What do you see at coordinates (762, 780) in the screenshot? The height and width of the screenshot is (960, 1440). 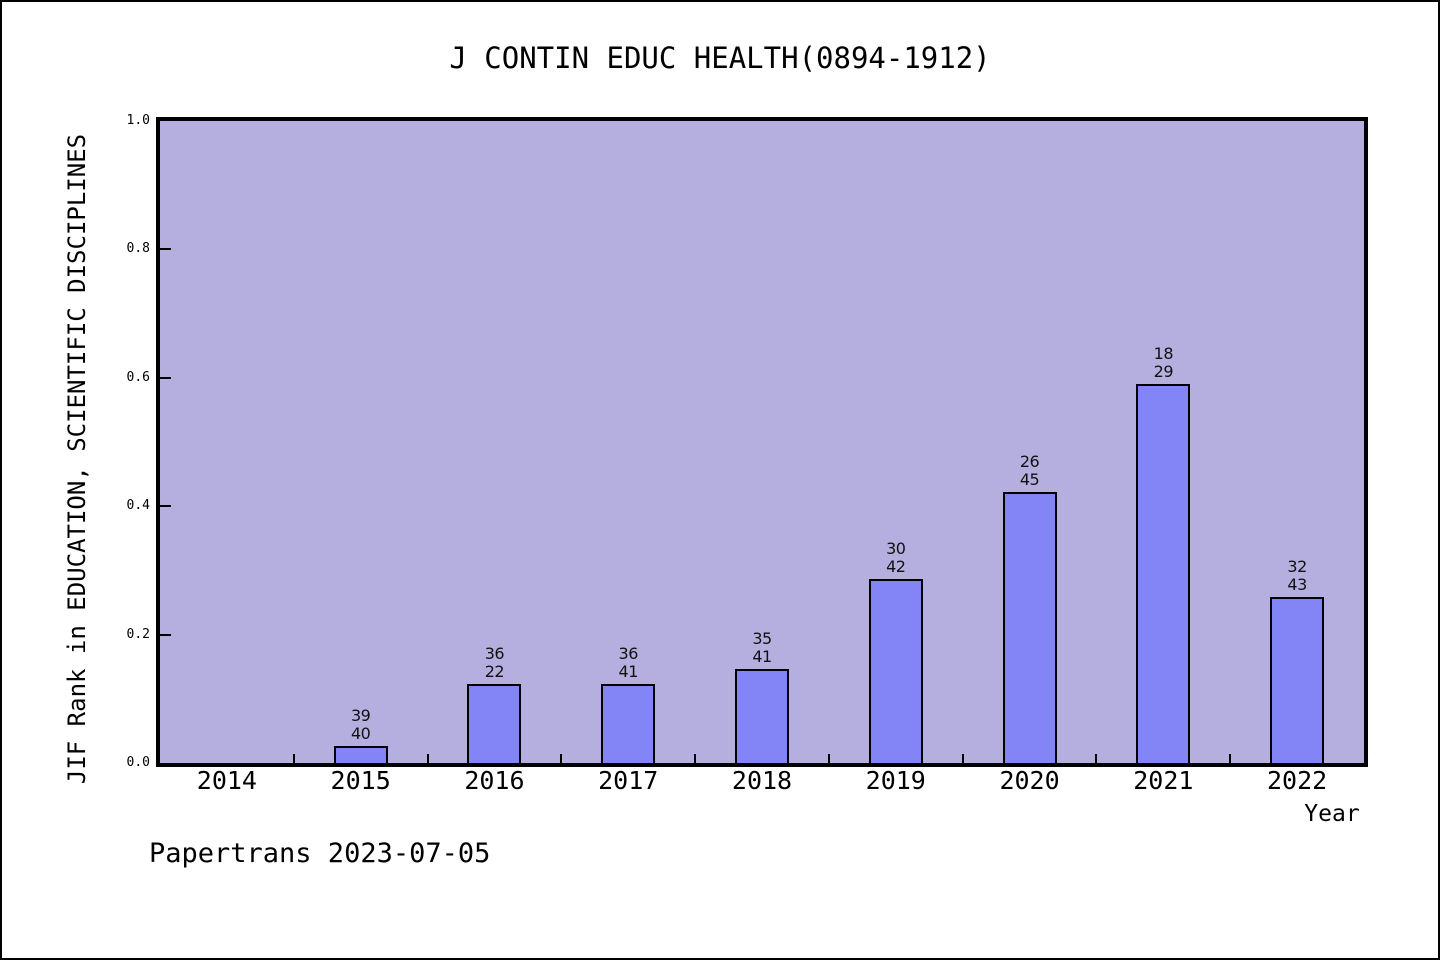 I see `x-tick-label: 2018` at bounding box center [762, 780].